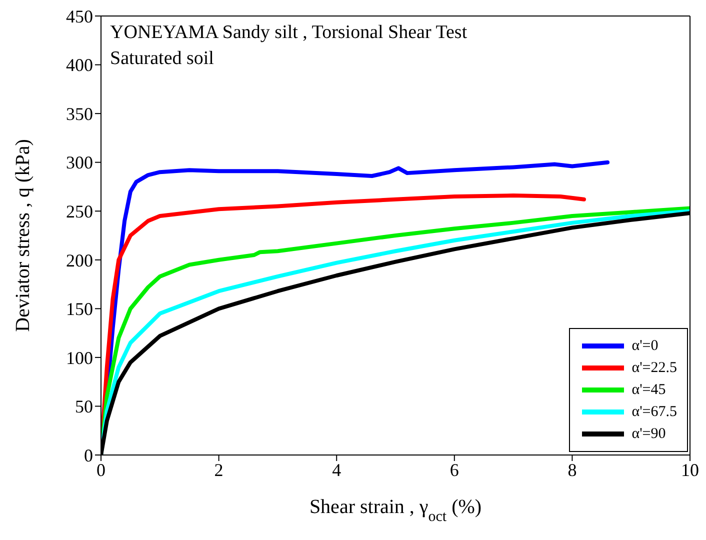 The image size is (706, 540). What do you see at coordinates (79, 162) in the screenshot?
I see `y-tick-label: 300` at bounding box center [79, 162].